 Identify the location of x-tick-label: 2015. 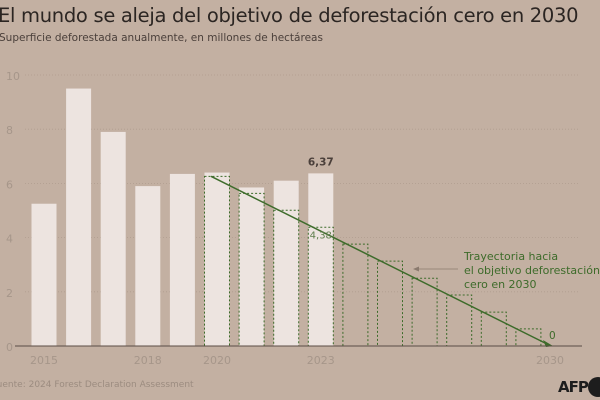
(44, 360).